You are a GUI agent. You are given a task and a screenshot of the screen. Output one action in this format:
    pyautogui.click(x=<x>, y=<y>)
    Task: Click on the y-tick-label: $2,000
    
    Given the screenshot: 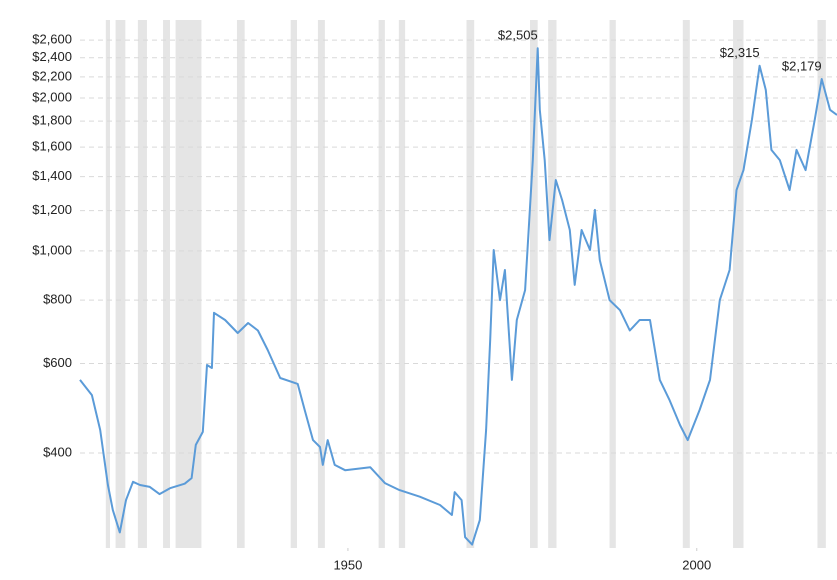 What is the action you would take?
    pyautogui.click(x=52, y=96)
    